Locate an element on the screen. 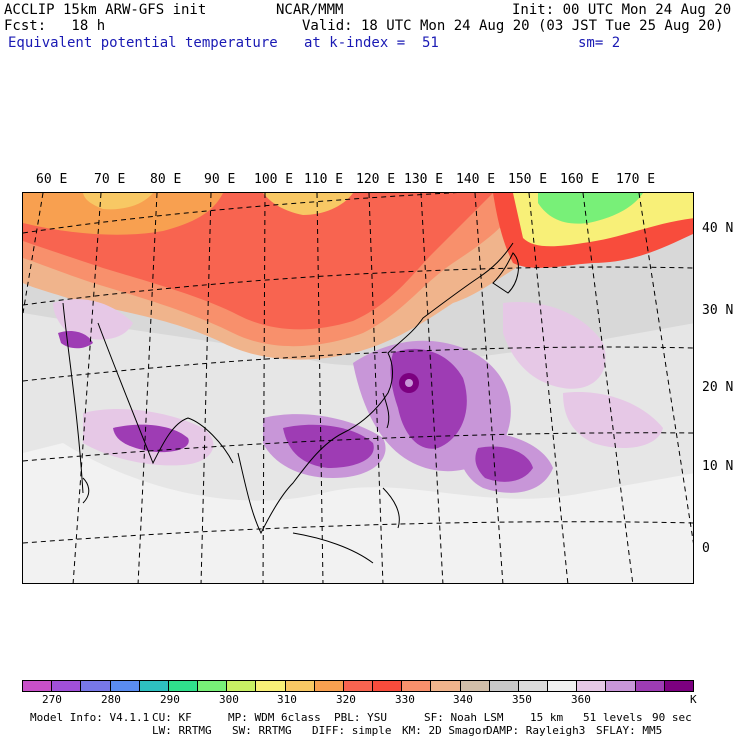  warm-band-yellow-mid is located at coordinates (308, 204).